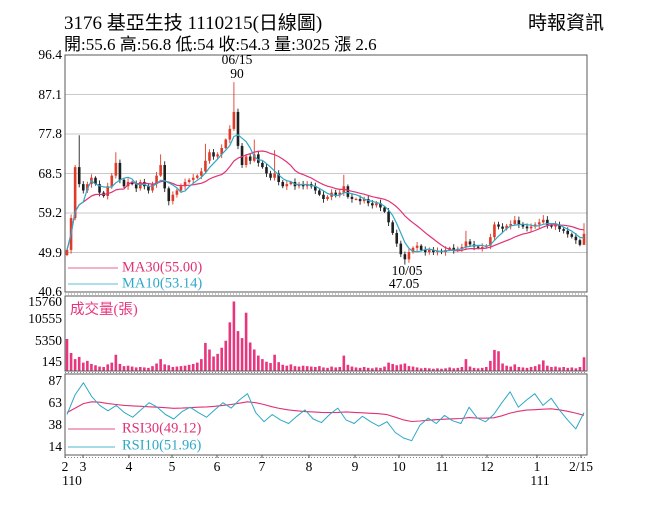  What do you see at coordinates (487, 466) in the screenshot?
I see `x-axis-month-label: 12` at bounding box center [487, 466].